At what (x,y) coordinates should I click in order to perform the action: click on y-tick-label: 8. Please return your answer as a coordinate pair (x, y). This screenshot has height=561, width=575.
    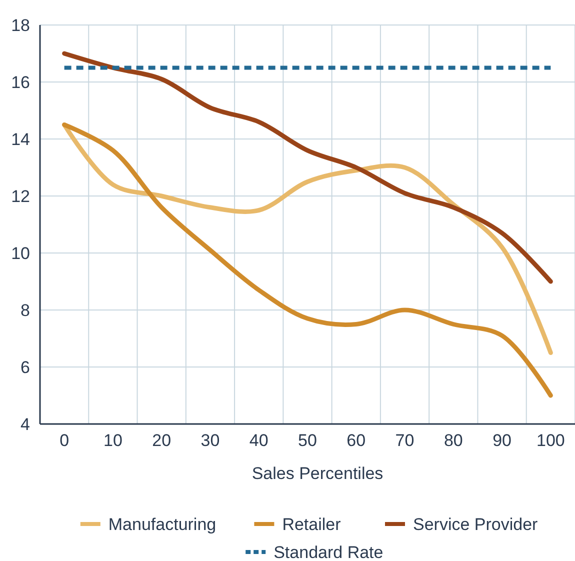
    Looking at the image, I should click on (25, 310).